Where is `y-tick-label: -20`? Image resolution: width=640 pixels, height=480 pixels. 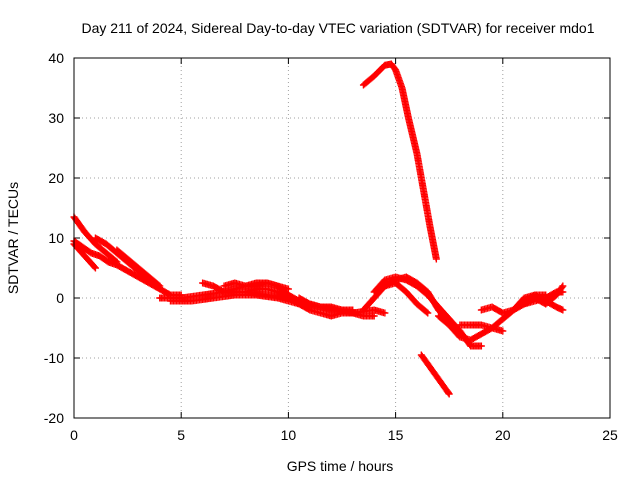 y-tick-label: -20 is located at coordinates (54, 418).